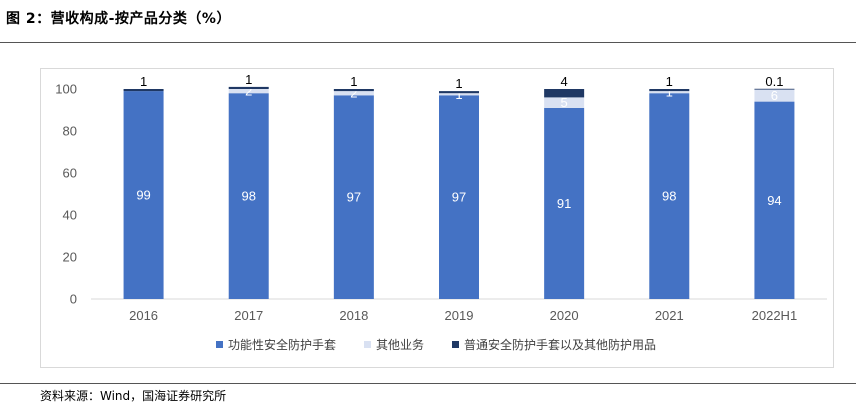 This screenshot has width=856, height=409. Describe the element at coordinates (143, 315) in the screenshot. I see `x-tick-label-0: 2016` at that location.